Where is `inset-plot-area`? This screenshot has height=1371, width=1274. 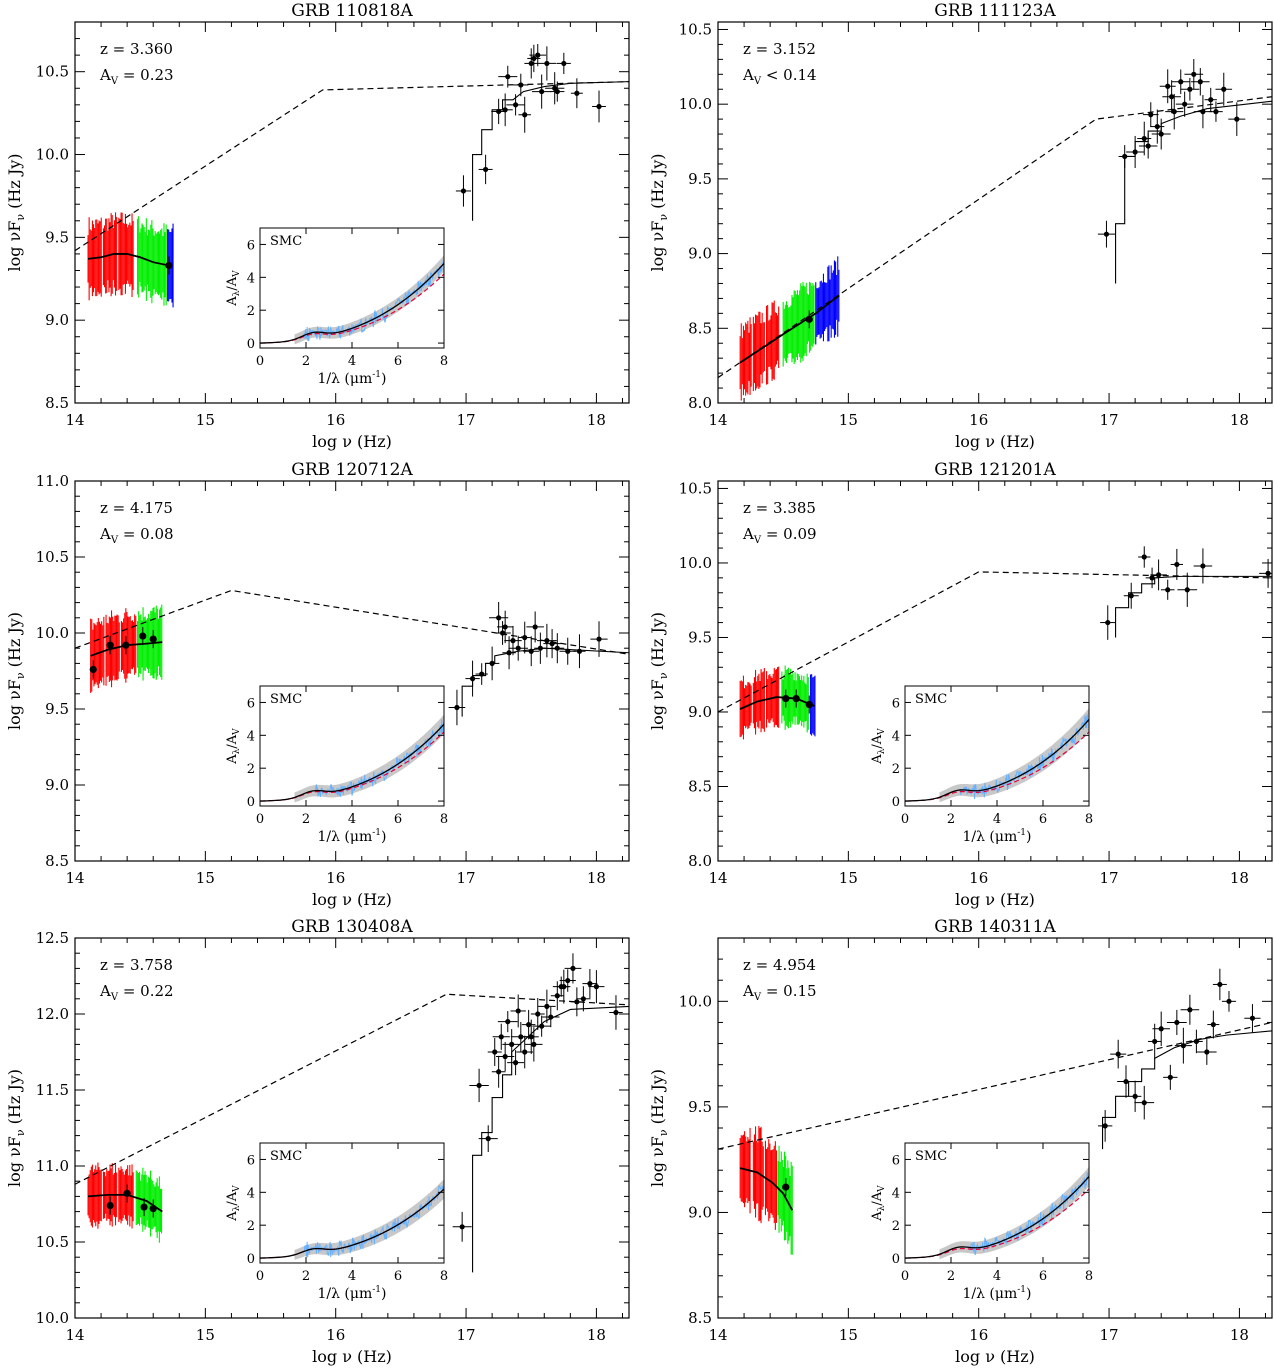
inset-plot-area is located at coordinates (352, 300).